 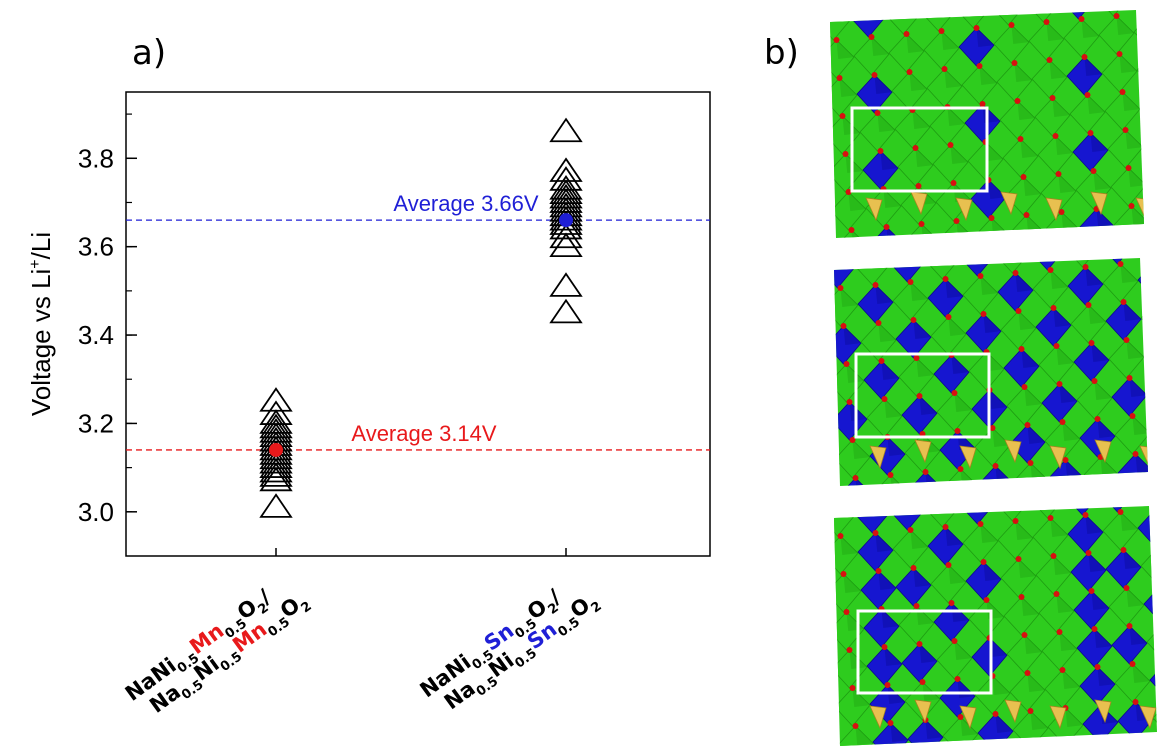 What do you see at coordinates (218, 650) in the screenshot?
I see `category-label: NaNi0.5Mn0.5O2/Na0.5Ni0.5Mn0.5O2` at bounding box center [218, 650].